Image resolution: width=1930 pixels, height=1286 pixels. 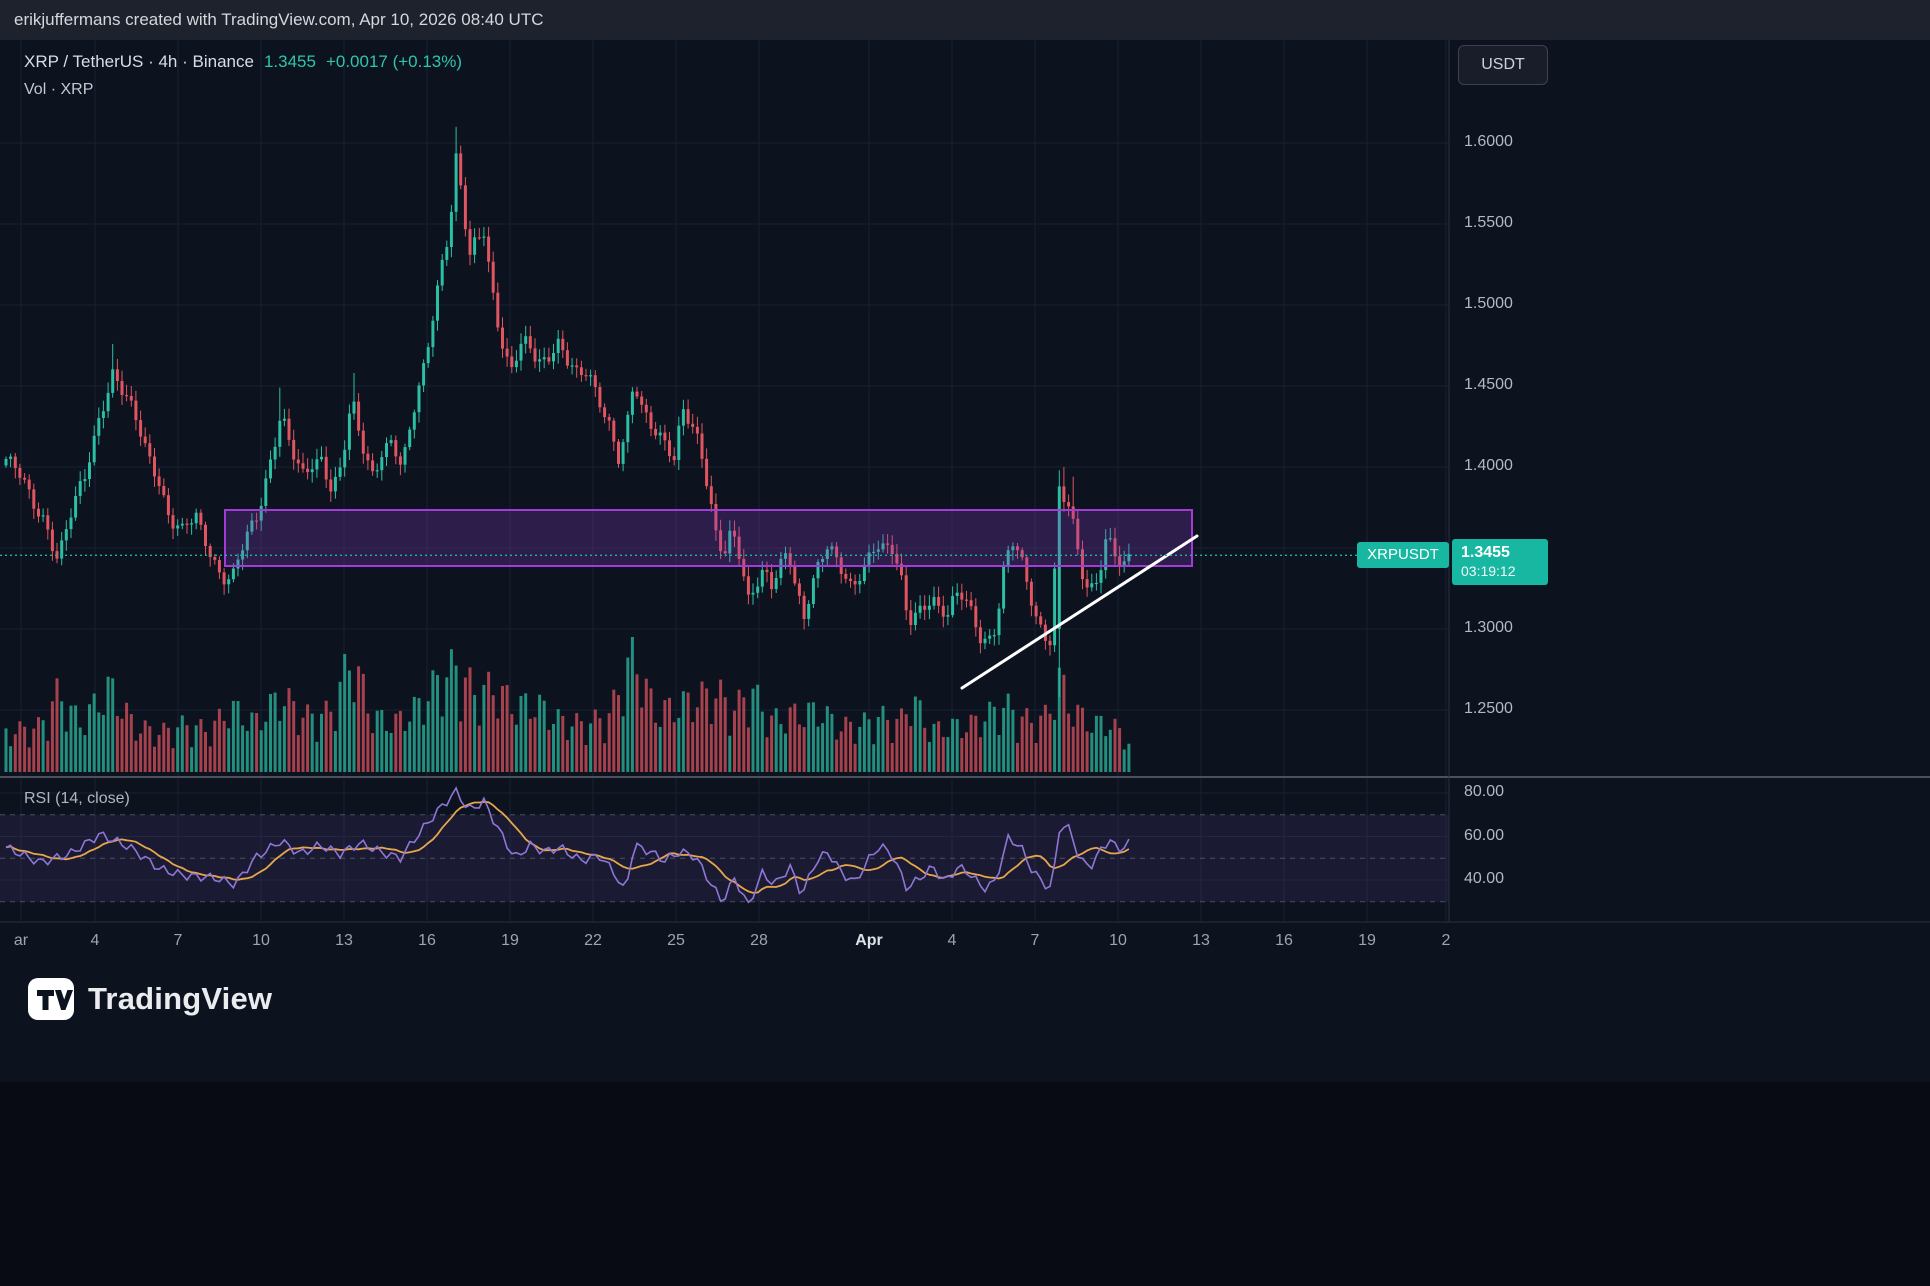 I want to click on symbol-price-tag: XRPUSDT, so click(x=1403, y=555).